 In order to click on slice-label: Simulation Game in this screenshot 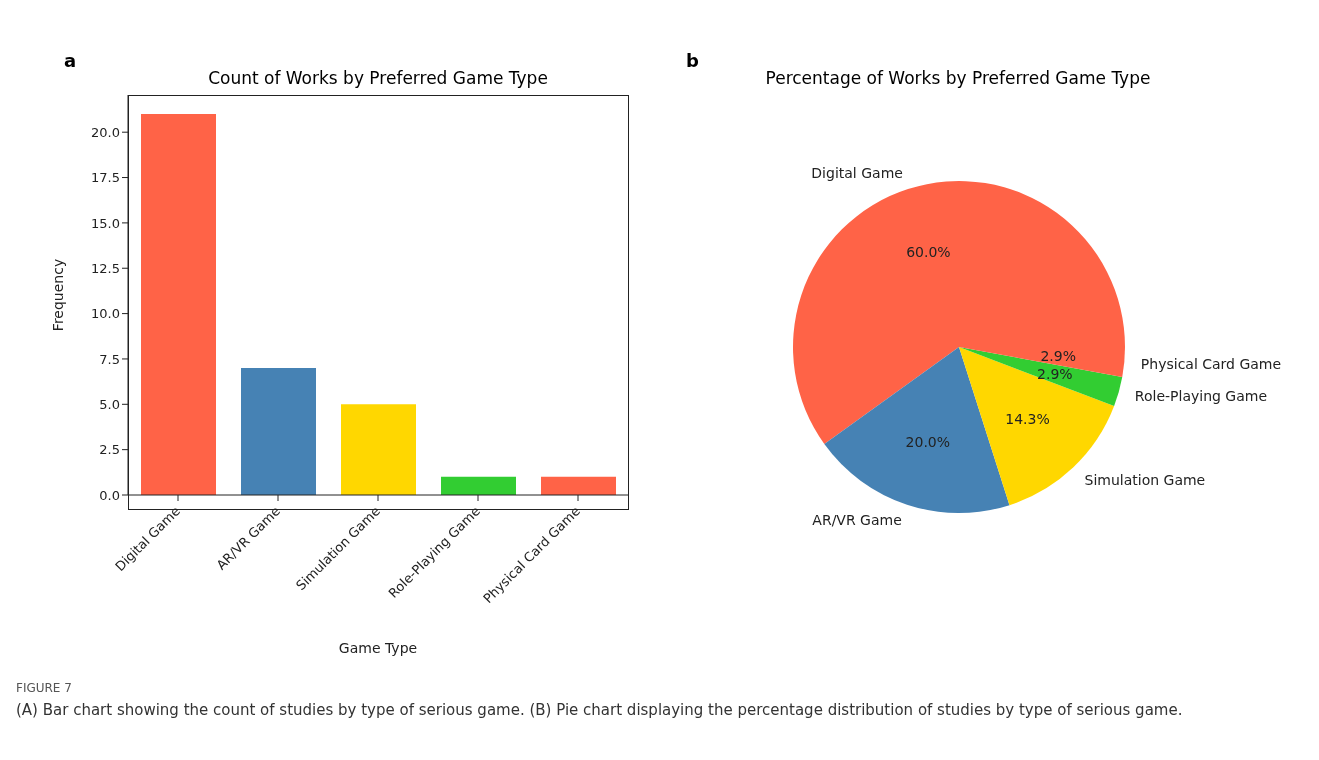, I will do `click(1145, 479)`.